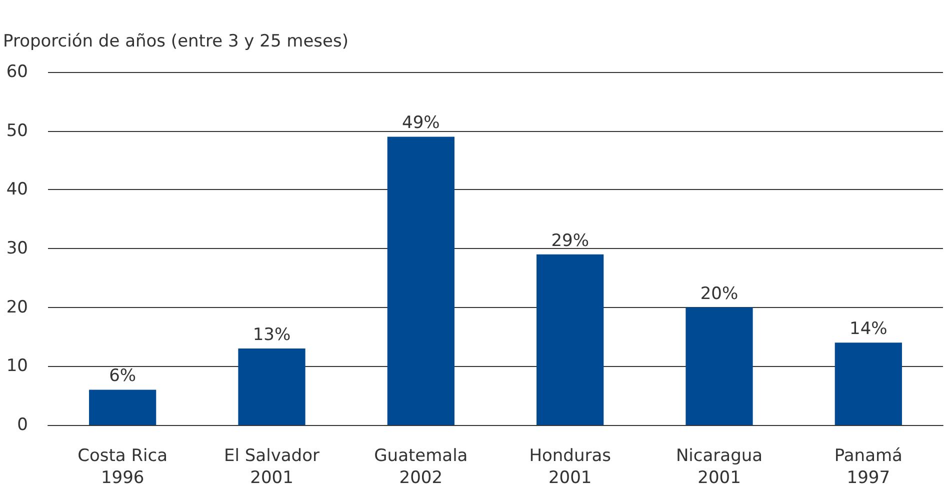 Image resolution: width=951 pixels, height=500 pixels. I want to click on data-label: 20%, so click(719, 294).